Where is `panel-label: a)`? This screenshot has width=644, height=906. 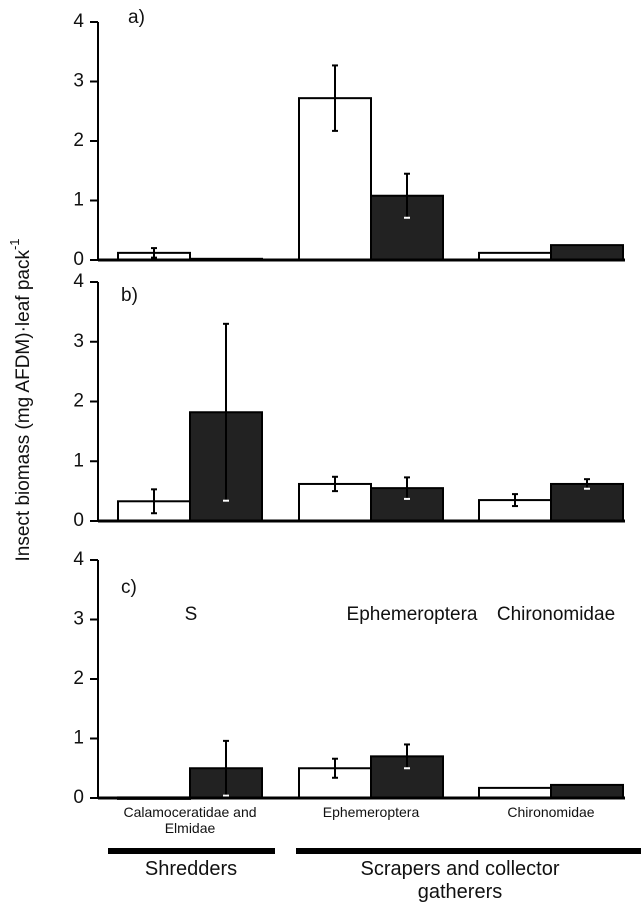
panel-label: a) is located at coordinates (136, 17).